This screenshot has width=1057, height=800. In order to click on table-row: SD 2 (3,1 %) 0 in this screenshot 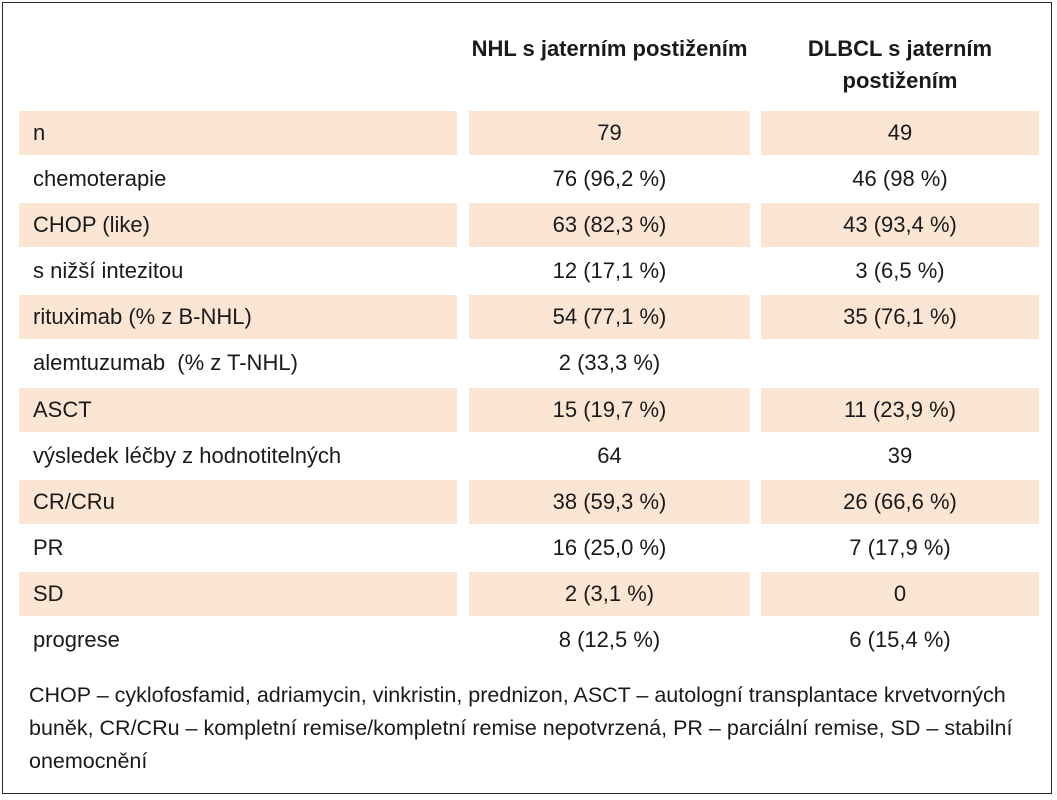, I will do `click(527, 594)`.